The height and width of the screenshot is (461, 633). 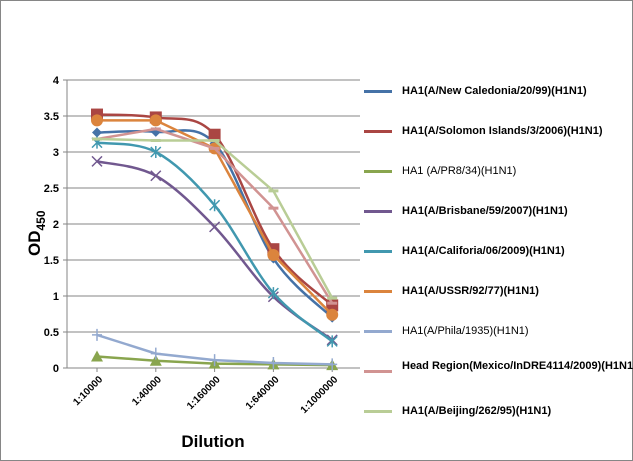 I want to click on legend-label: HA1(A/Phila/1935)(H1N1), so click(x=465, y=331).